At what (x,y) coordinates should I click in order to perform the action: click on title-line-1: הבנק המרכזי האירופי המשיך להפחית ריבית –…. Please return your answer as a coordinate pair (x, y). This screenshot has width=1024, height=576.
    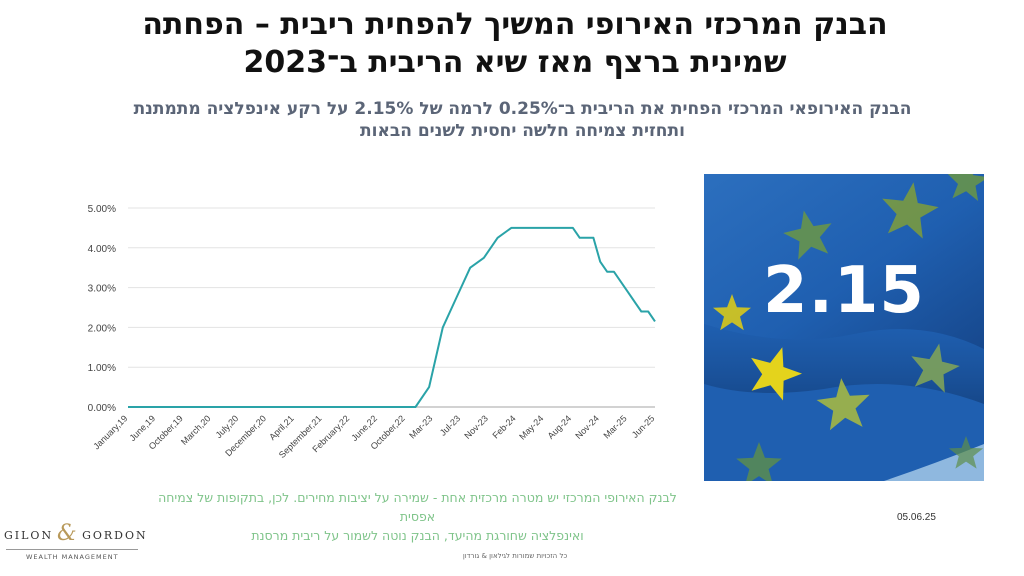
    Looking at the image, I should click on (515, 24).